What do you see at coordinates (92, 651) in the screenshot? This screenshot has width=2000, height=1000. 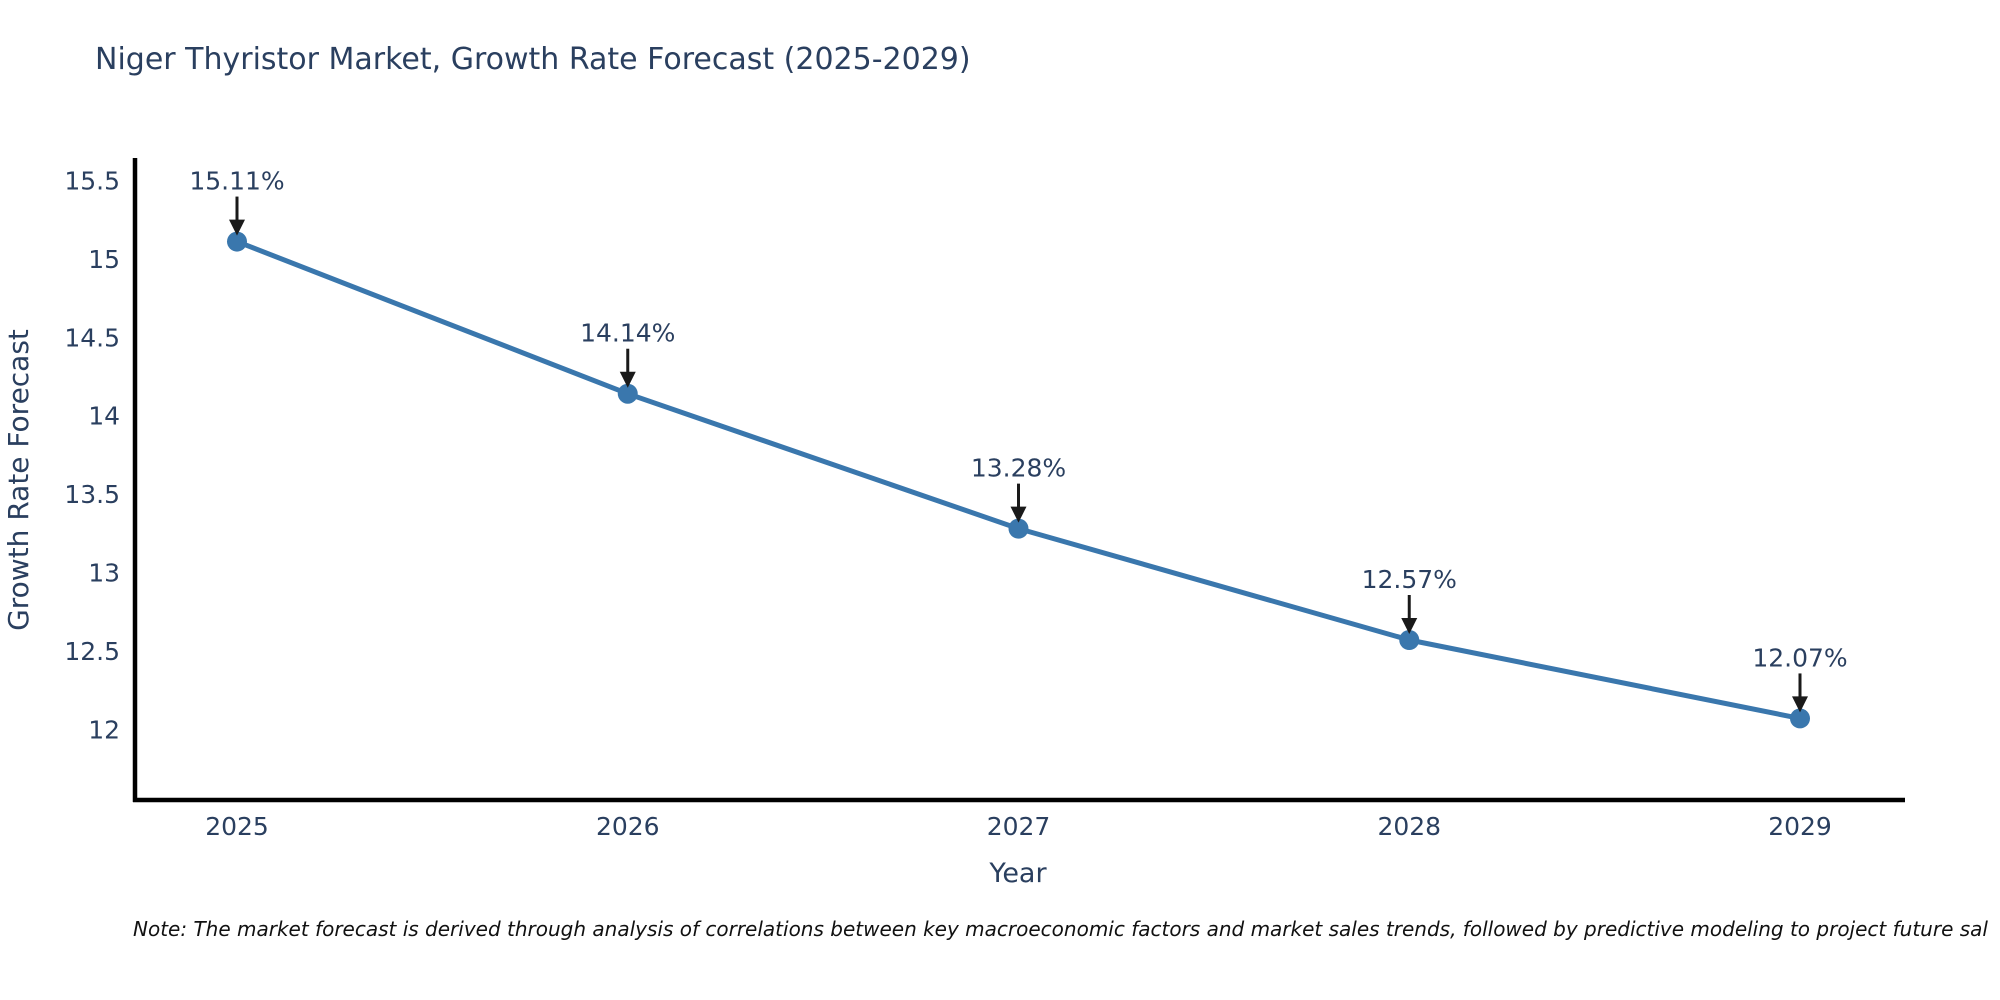 I see `y-tick-label: 12.5` at bounding box center [92, 651].